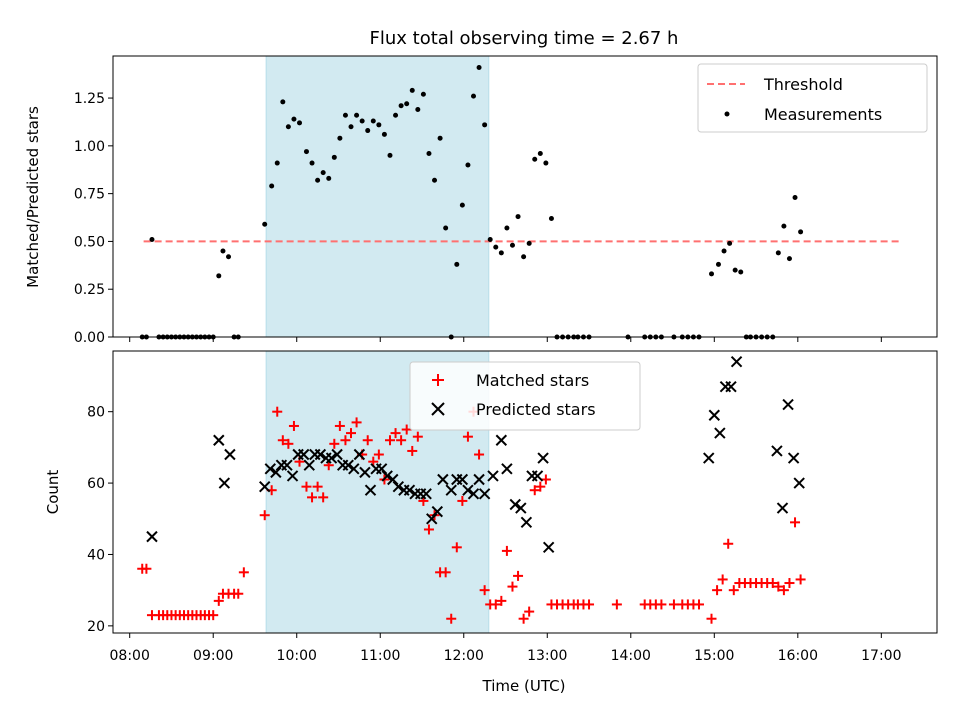 The height and width of the screenshot is (720, 960). Describe the element at coordinates (33, 197) in the screenshot. I see `top-y-axis-label: Matched/Predicted stars` at that location.